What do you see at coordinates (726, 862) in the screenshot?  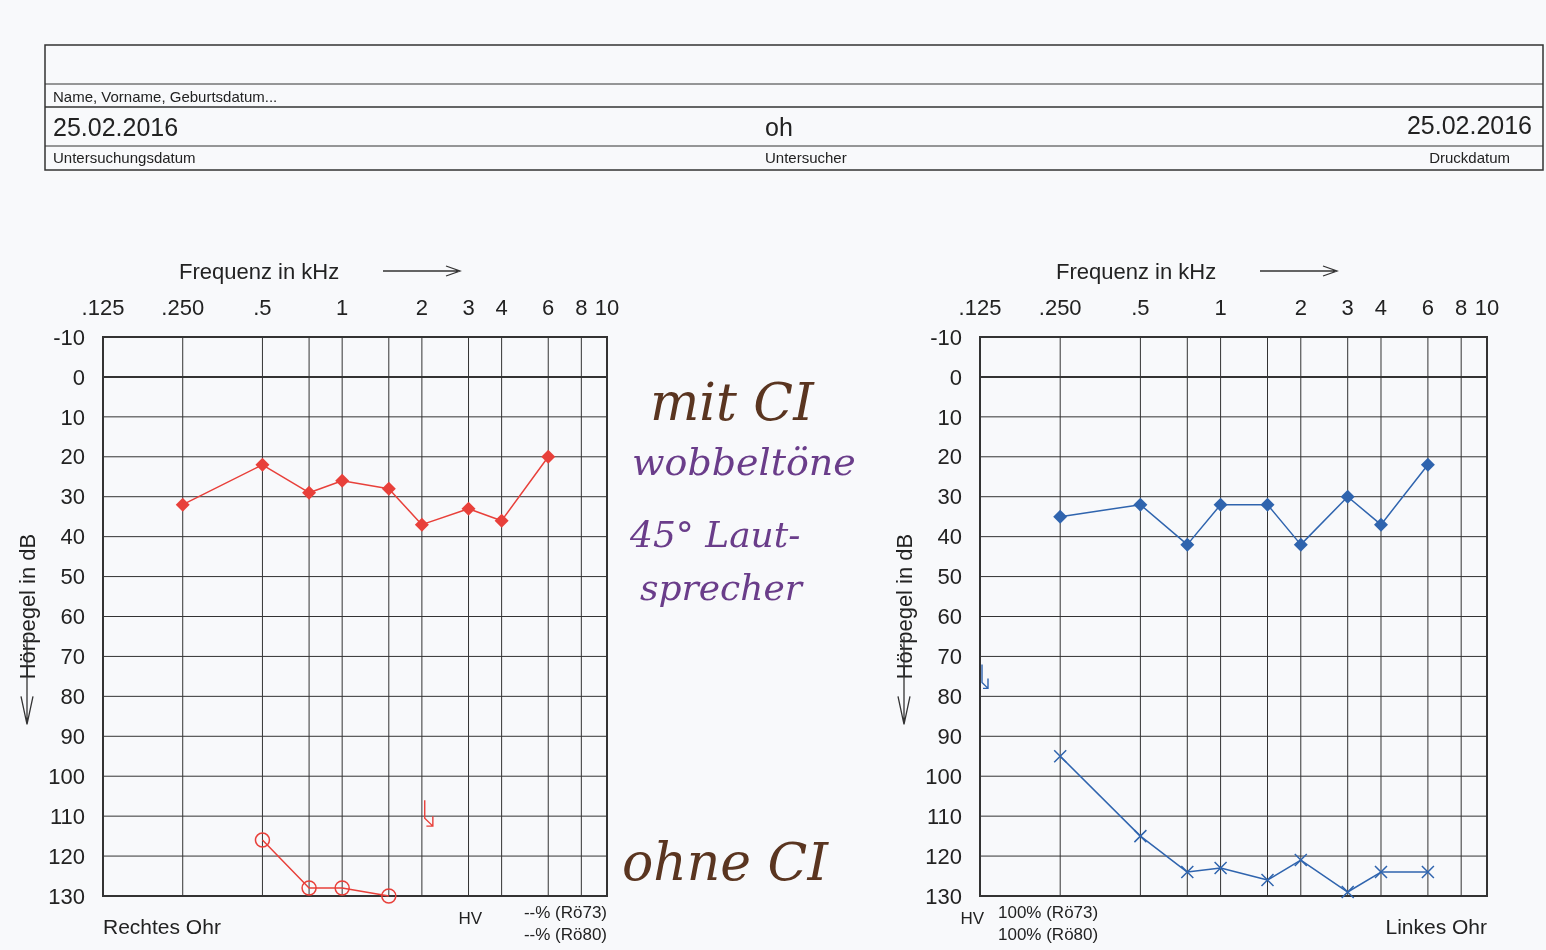 I see `text: ohne CI` at bounding box center [726, 862].